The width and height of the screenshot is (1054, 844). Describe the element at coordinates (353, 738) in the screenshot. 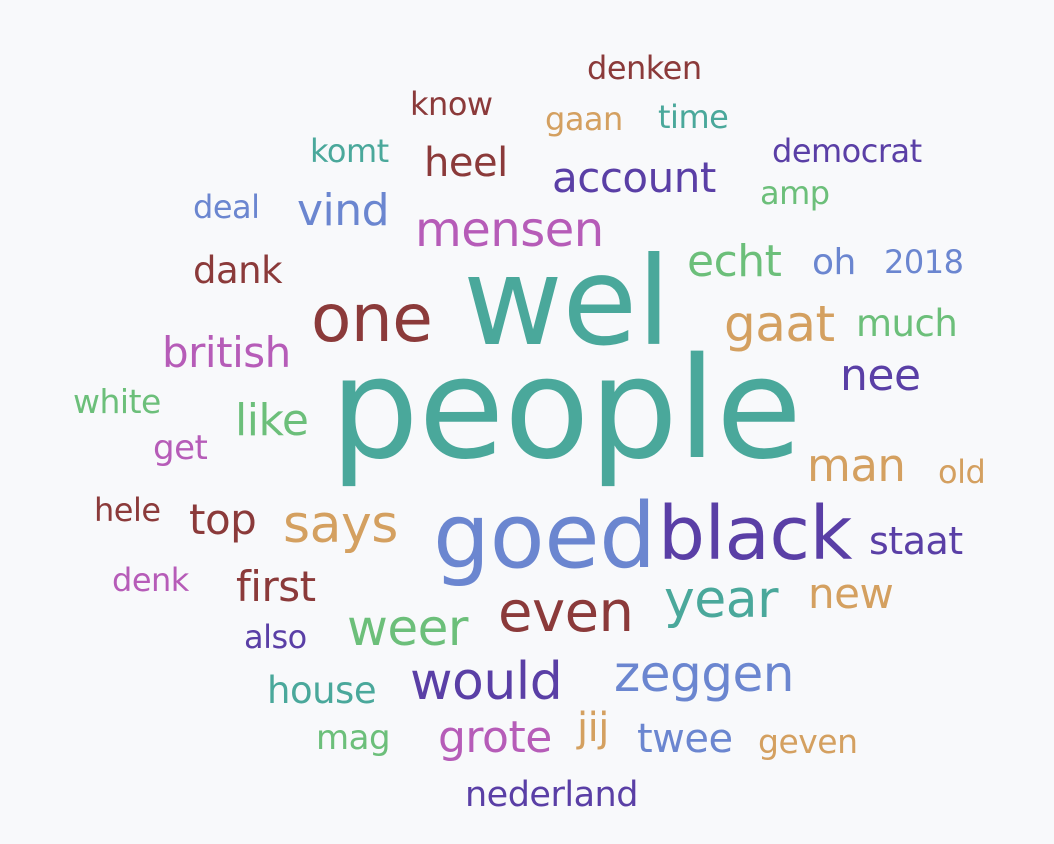

I see `word-mag: mag` at that location.